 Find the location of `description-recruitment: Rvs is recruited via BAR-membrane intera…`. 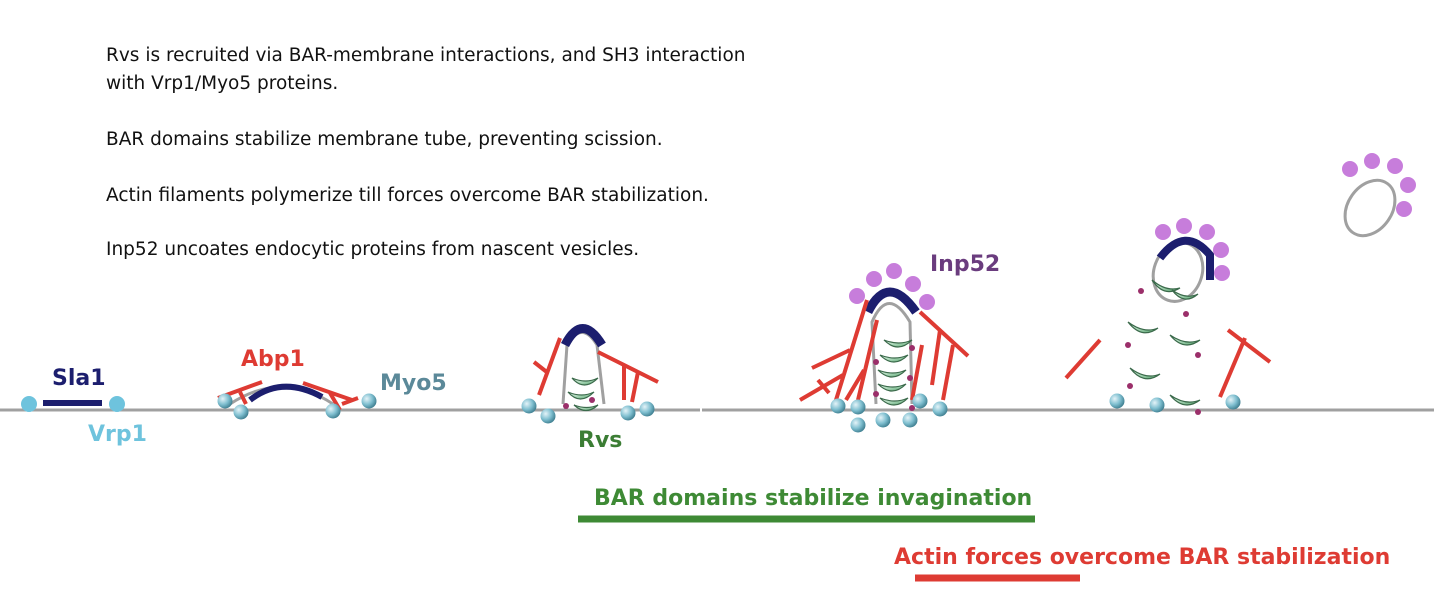

description-recruitment: Rvs is recruited via BAR-membrane intera… is located at coordinates (426, 69).